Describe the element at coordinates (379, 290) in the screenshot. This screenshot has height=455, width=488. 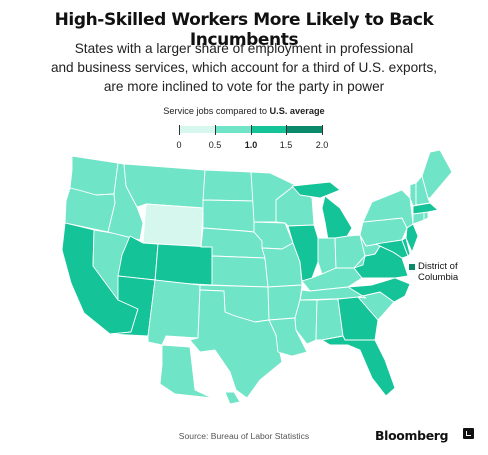
I see `state-NC` at that location.